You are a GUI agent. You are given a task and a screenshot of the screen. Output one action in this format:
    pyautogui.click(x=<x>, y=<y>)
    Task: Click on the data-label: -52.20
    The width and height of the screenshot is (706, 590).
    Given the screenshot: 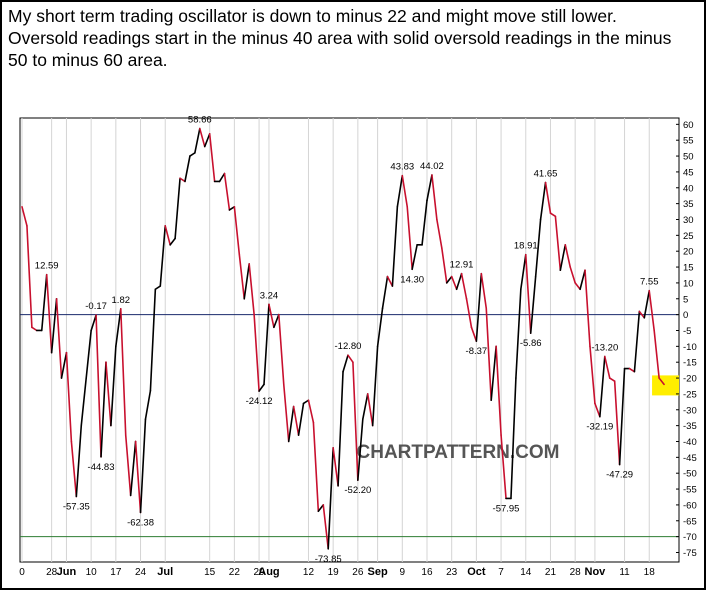 What is the action you would take?
    pyautogui.click(x=357, y=490)
    